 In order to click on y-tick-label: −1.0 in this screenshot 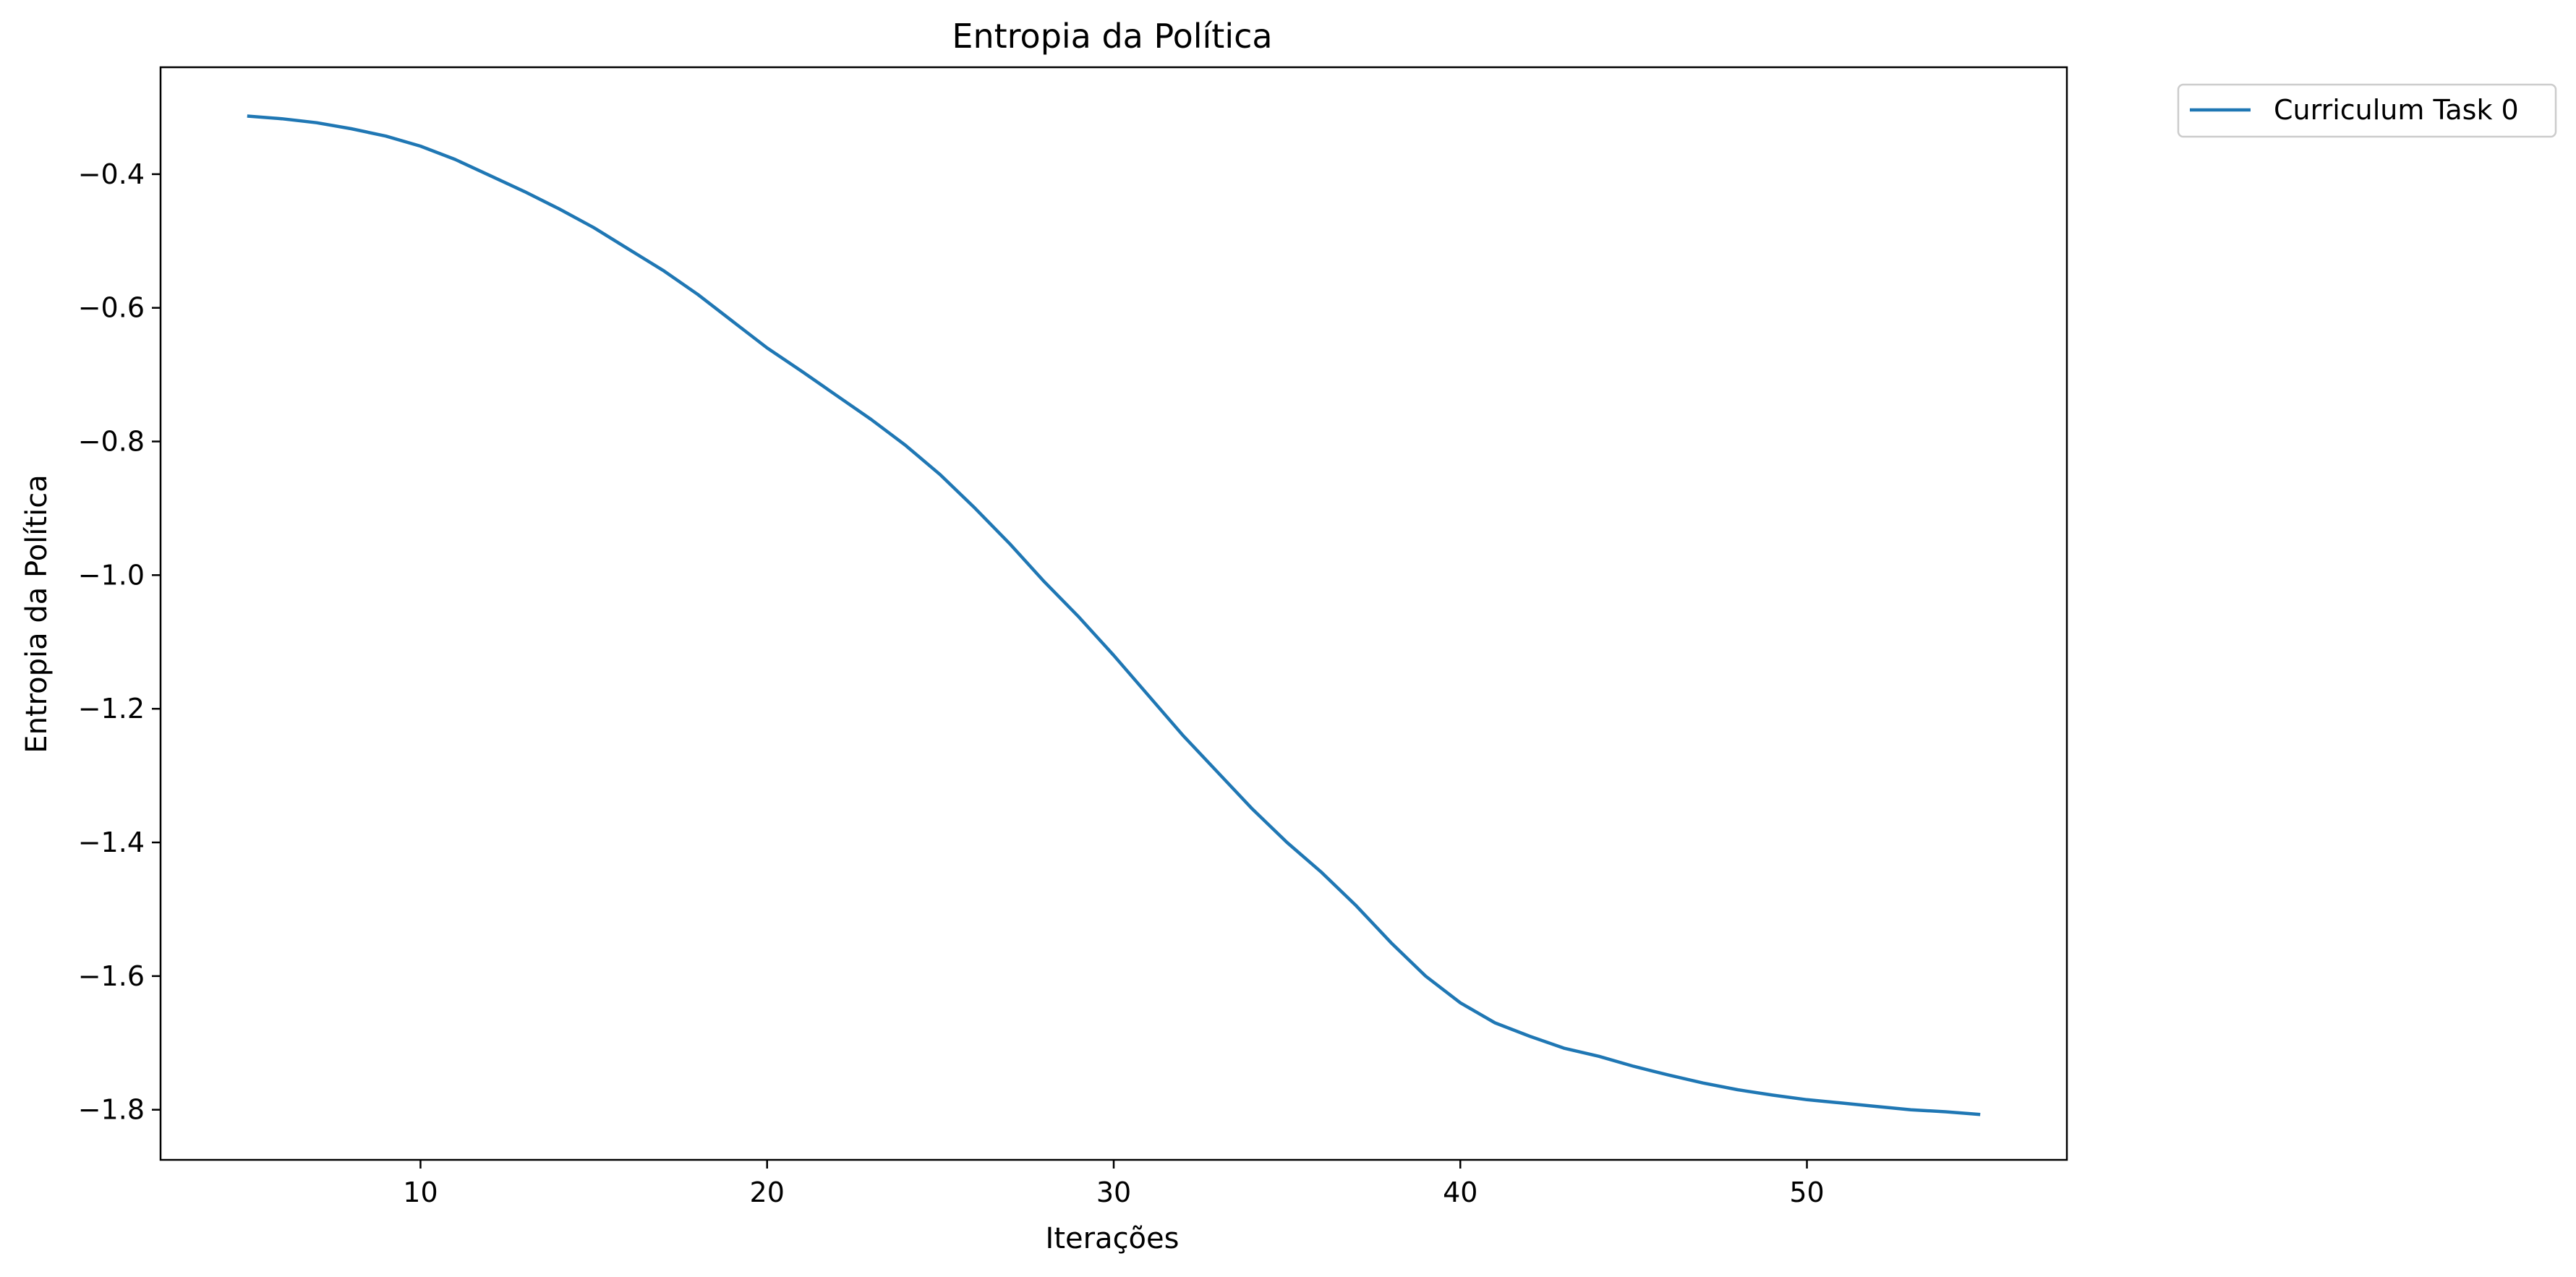, I will do `click(111, 575)`.